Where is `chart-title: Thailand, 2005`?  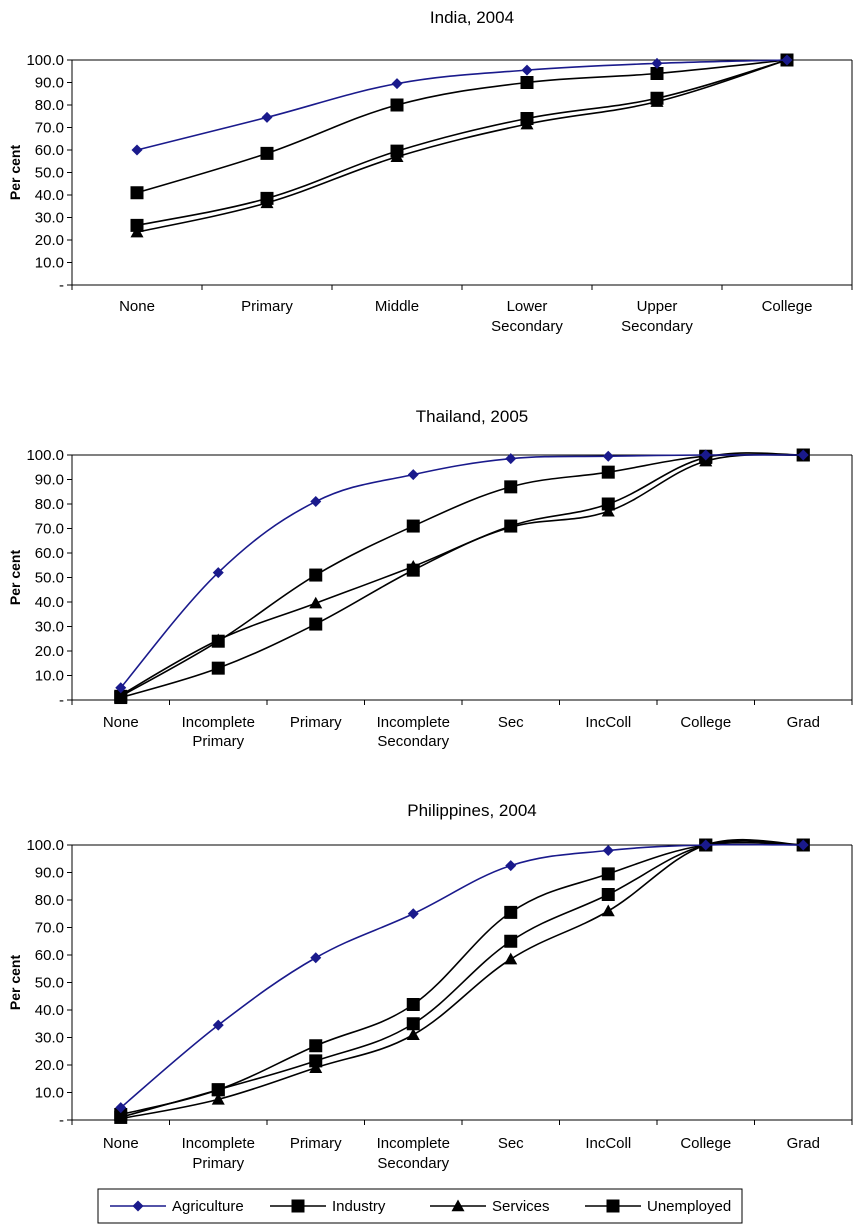 chart-title: Thailand, 2005 is located at coordinates (472, 416).